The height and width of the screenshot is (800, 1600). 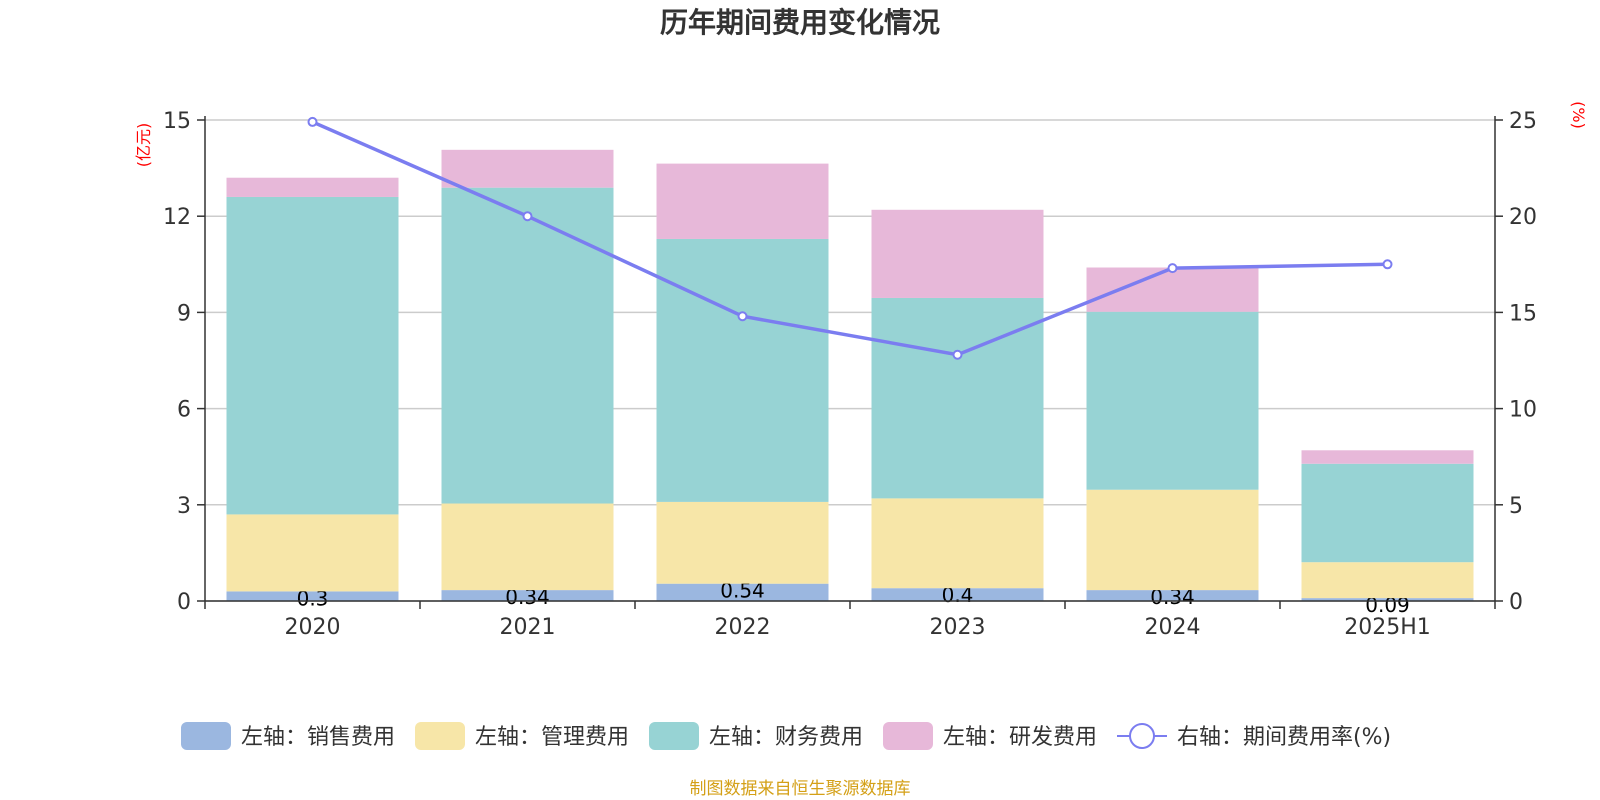 I want to click on x-tick-label: 2025H1, so click(x=1387, y=627).